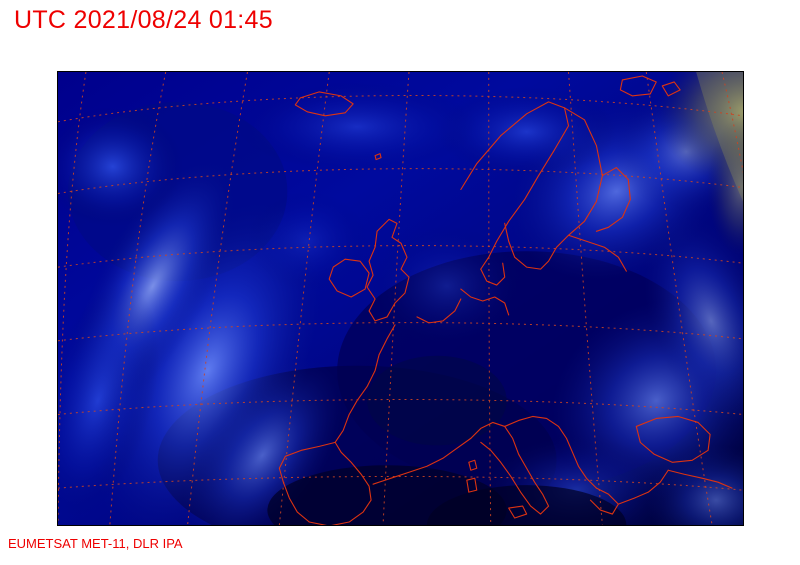  Describe the element at coordinates (95, 543) in the screenshot. I see `attribution-label: EUMETSAT MET-11, DLR IPA` at that location.